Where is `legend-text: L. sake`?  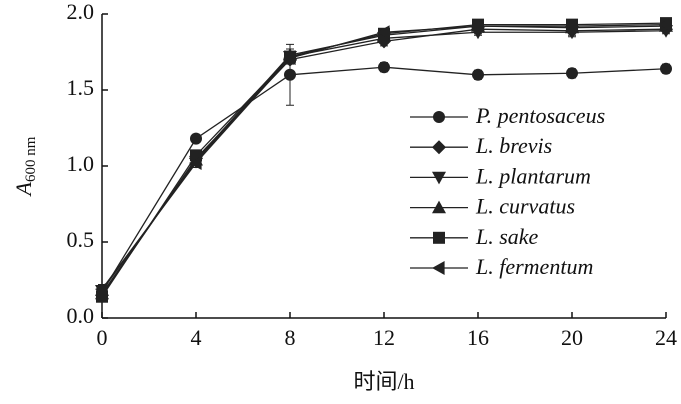
legend-text: L. sake is located at coordinates (507, 236).